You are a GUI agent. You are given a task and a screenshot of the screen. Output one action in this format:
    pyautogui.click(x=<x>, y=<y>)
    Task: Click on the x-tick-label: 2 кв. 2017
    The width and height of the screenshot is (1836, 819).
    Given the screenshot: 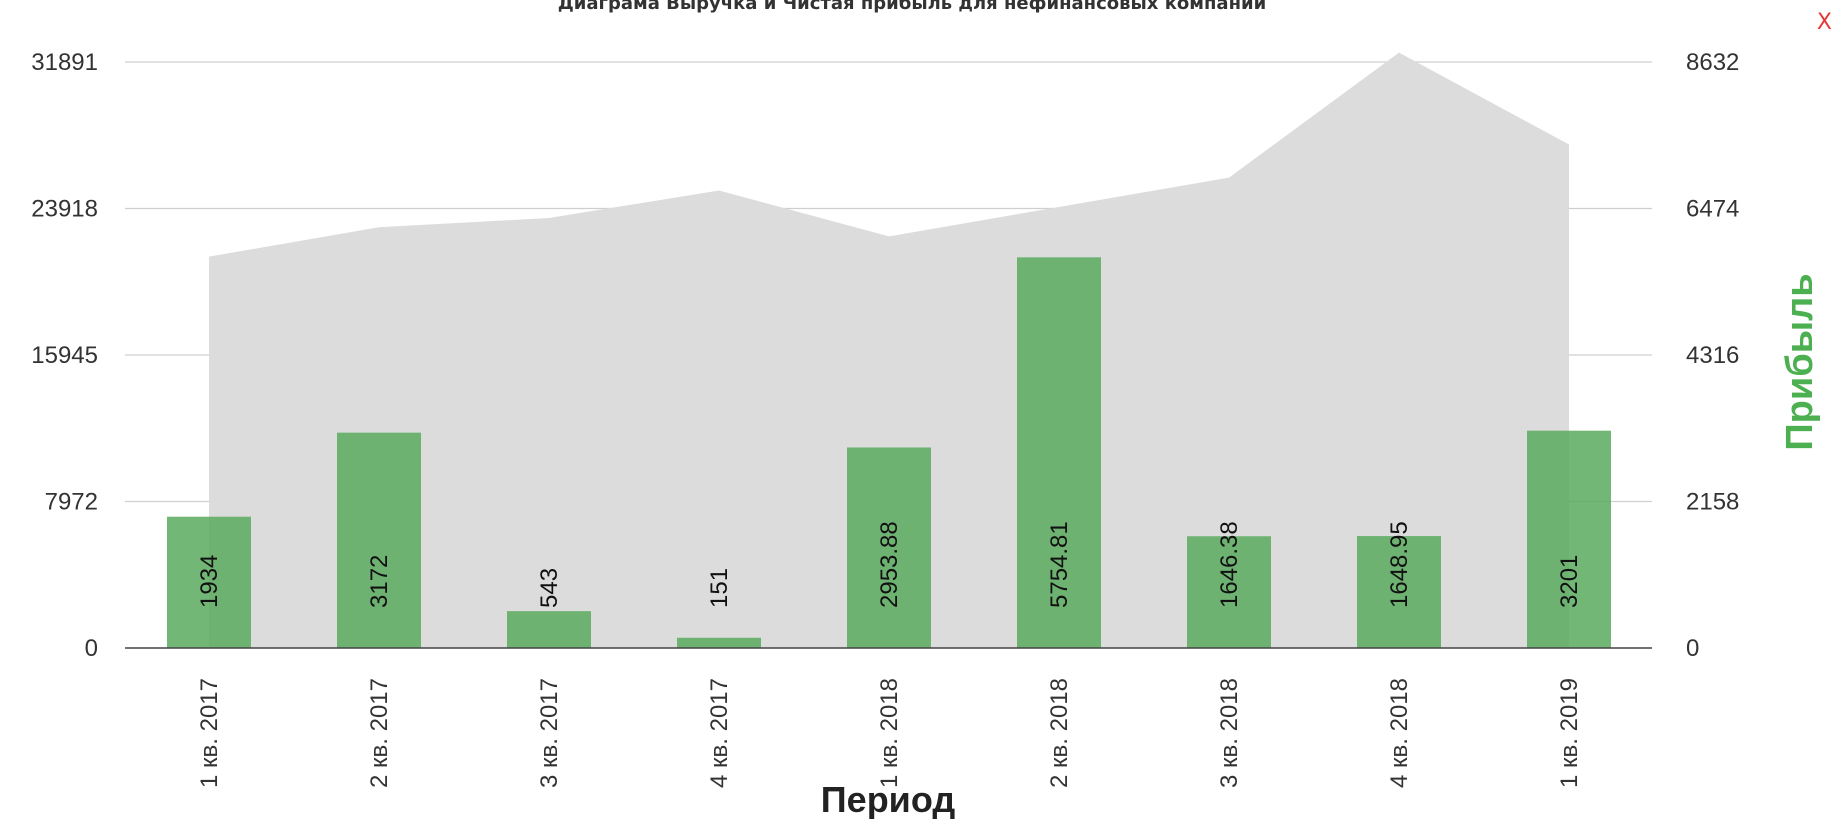 What is the action you would take?
    pyautogui.click(x=379, y=733)
    